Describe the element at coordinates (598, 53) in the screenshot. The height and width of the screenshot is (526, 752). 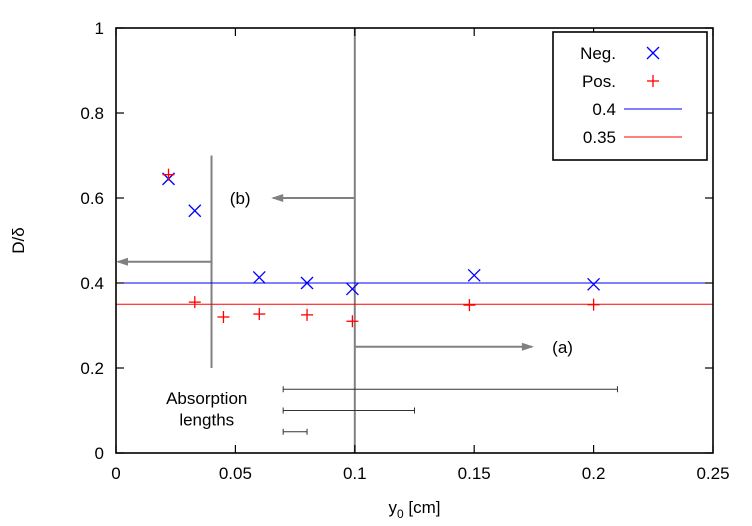
I see `legend-label: Neg.` at that location.